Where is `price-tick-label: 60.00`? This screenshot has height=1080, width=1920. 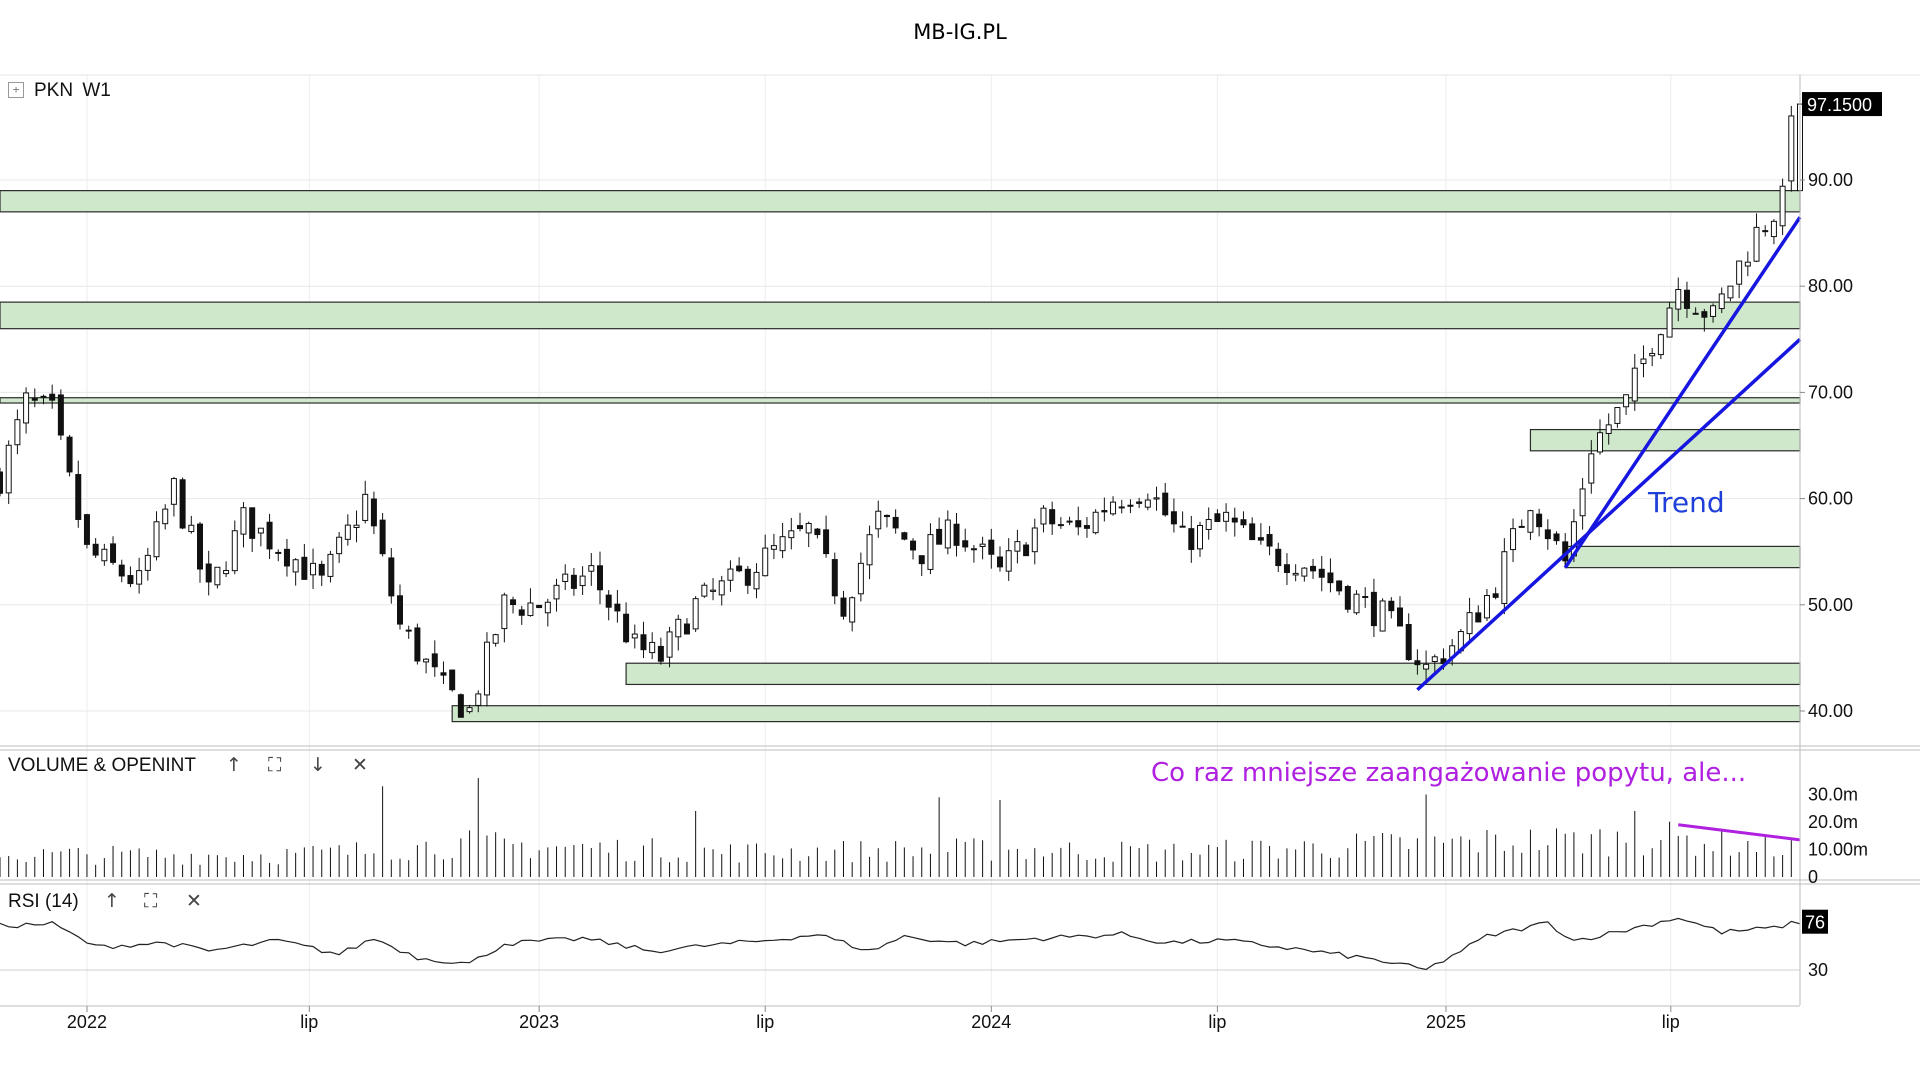
price-tick-label: 60.00 is located at coordinates (1830, 499).